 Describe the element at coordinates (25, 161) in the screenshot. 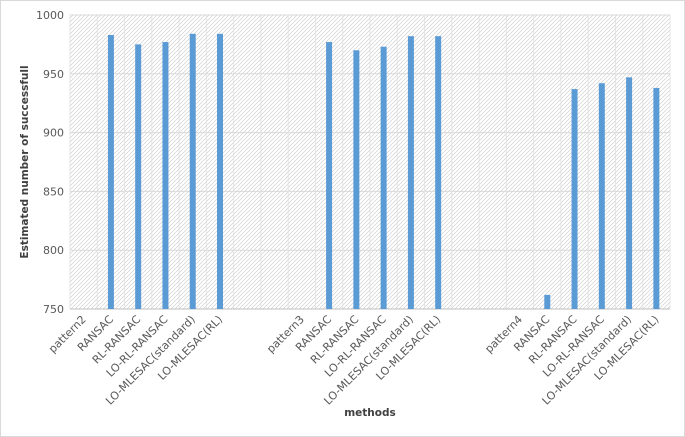

I see `y-axis-title: Estimated number of successfull` at that location.